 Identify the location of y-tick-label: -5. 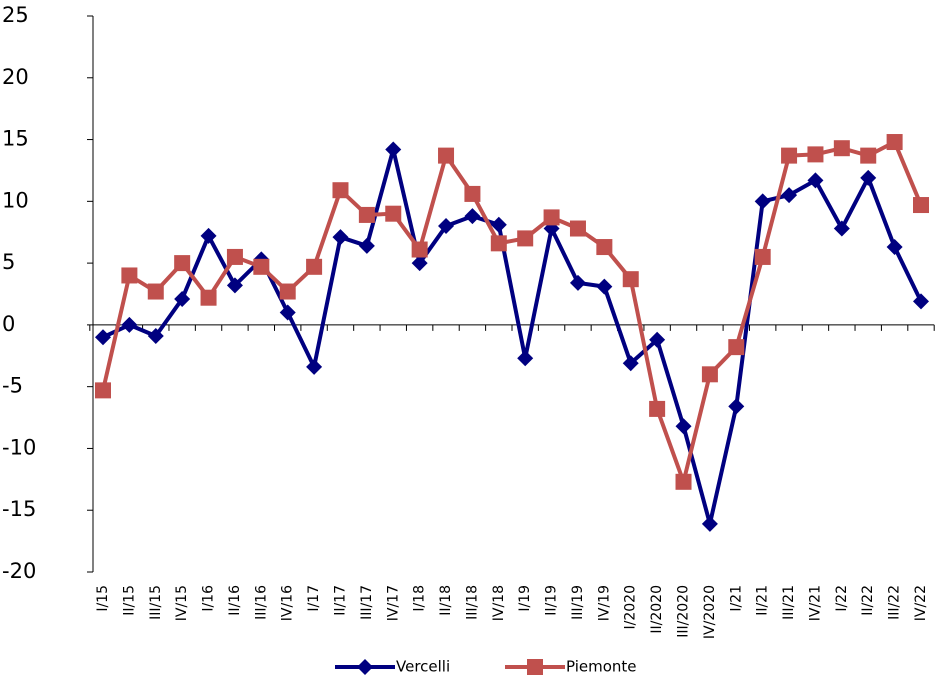
(12, 386).